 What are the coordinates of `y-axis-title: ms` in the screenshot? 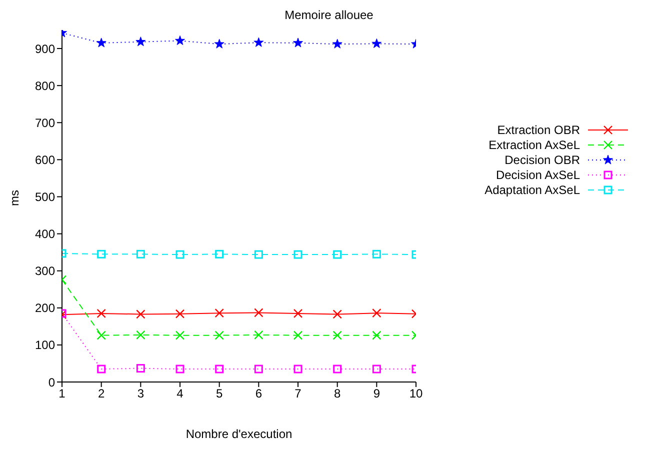 It's located at (14, 198).